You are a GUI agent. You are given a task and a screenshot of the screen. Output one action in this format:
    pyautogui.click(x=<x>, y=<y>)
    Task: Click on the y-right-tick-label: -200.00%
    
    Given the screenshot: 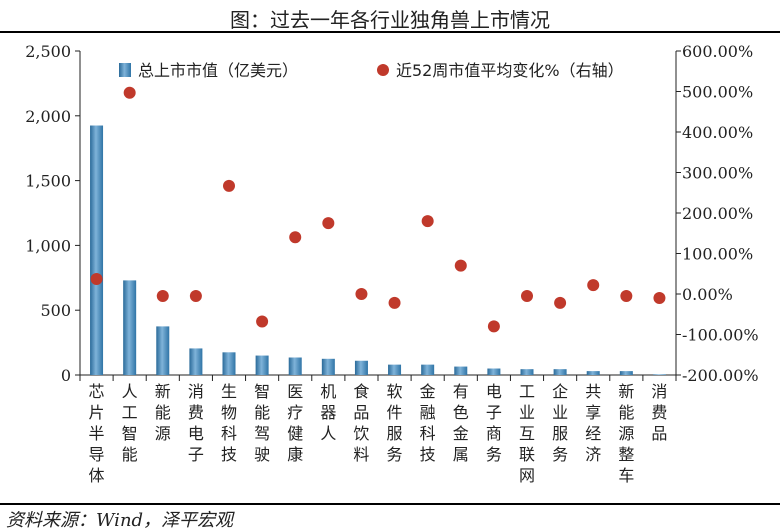 What is the action you would take?
    pyautogui.click(x=720, y=375)
    